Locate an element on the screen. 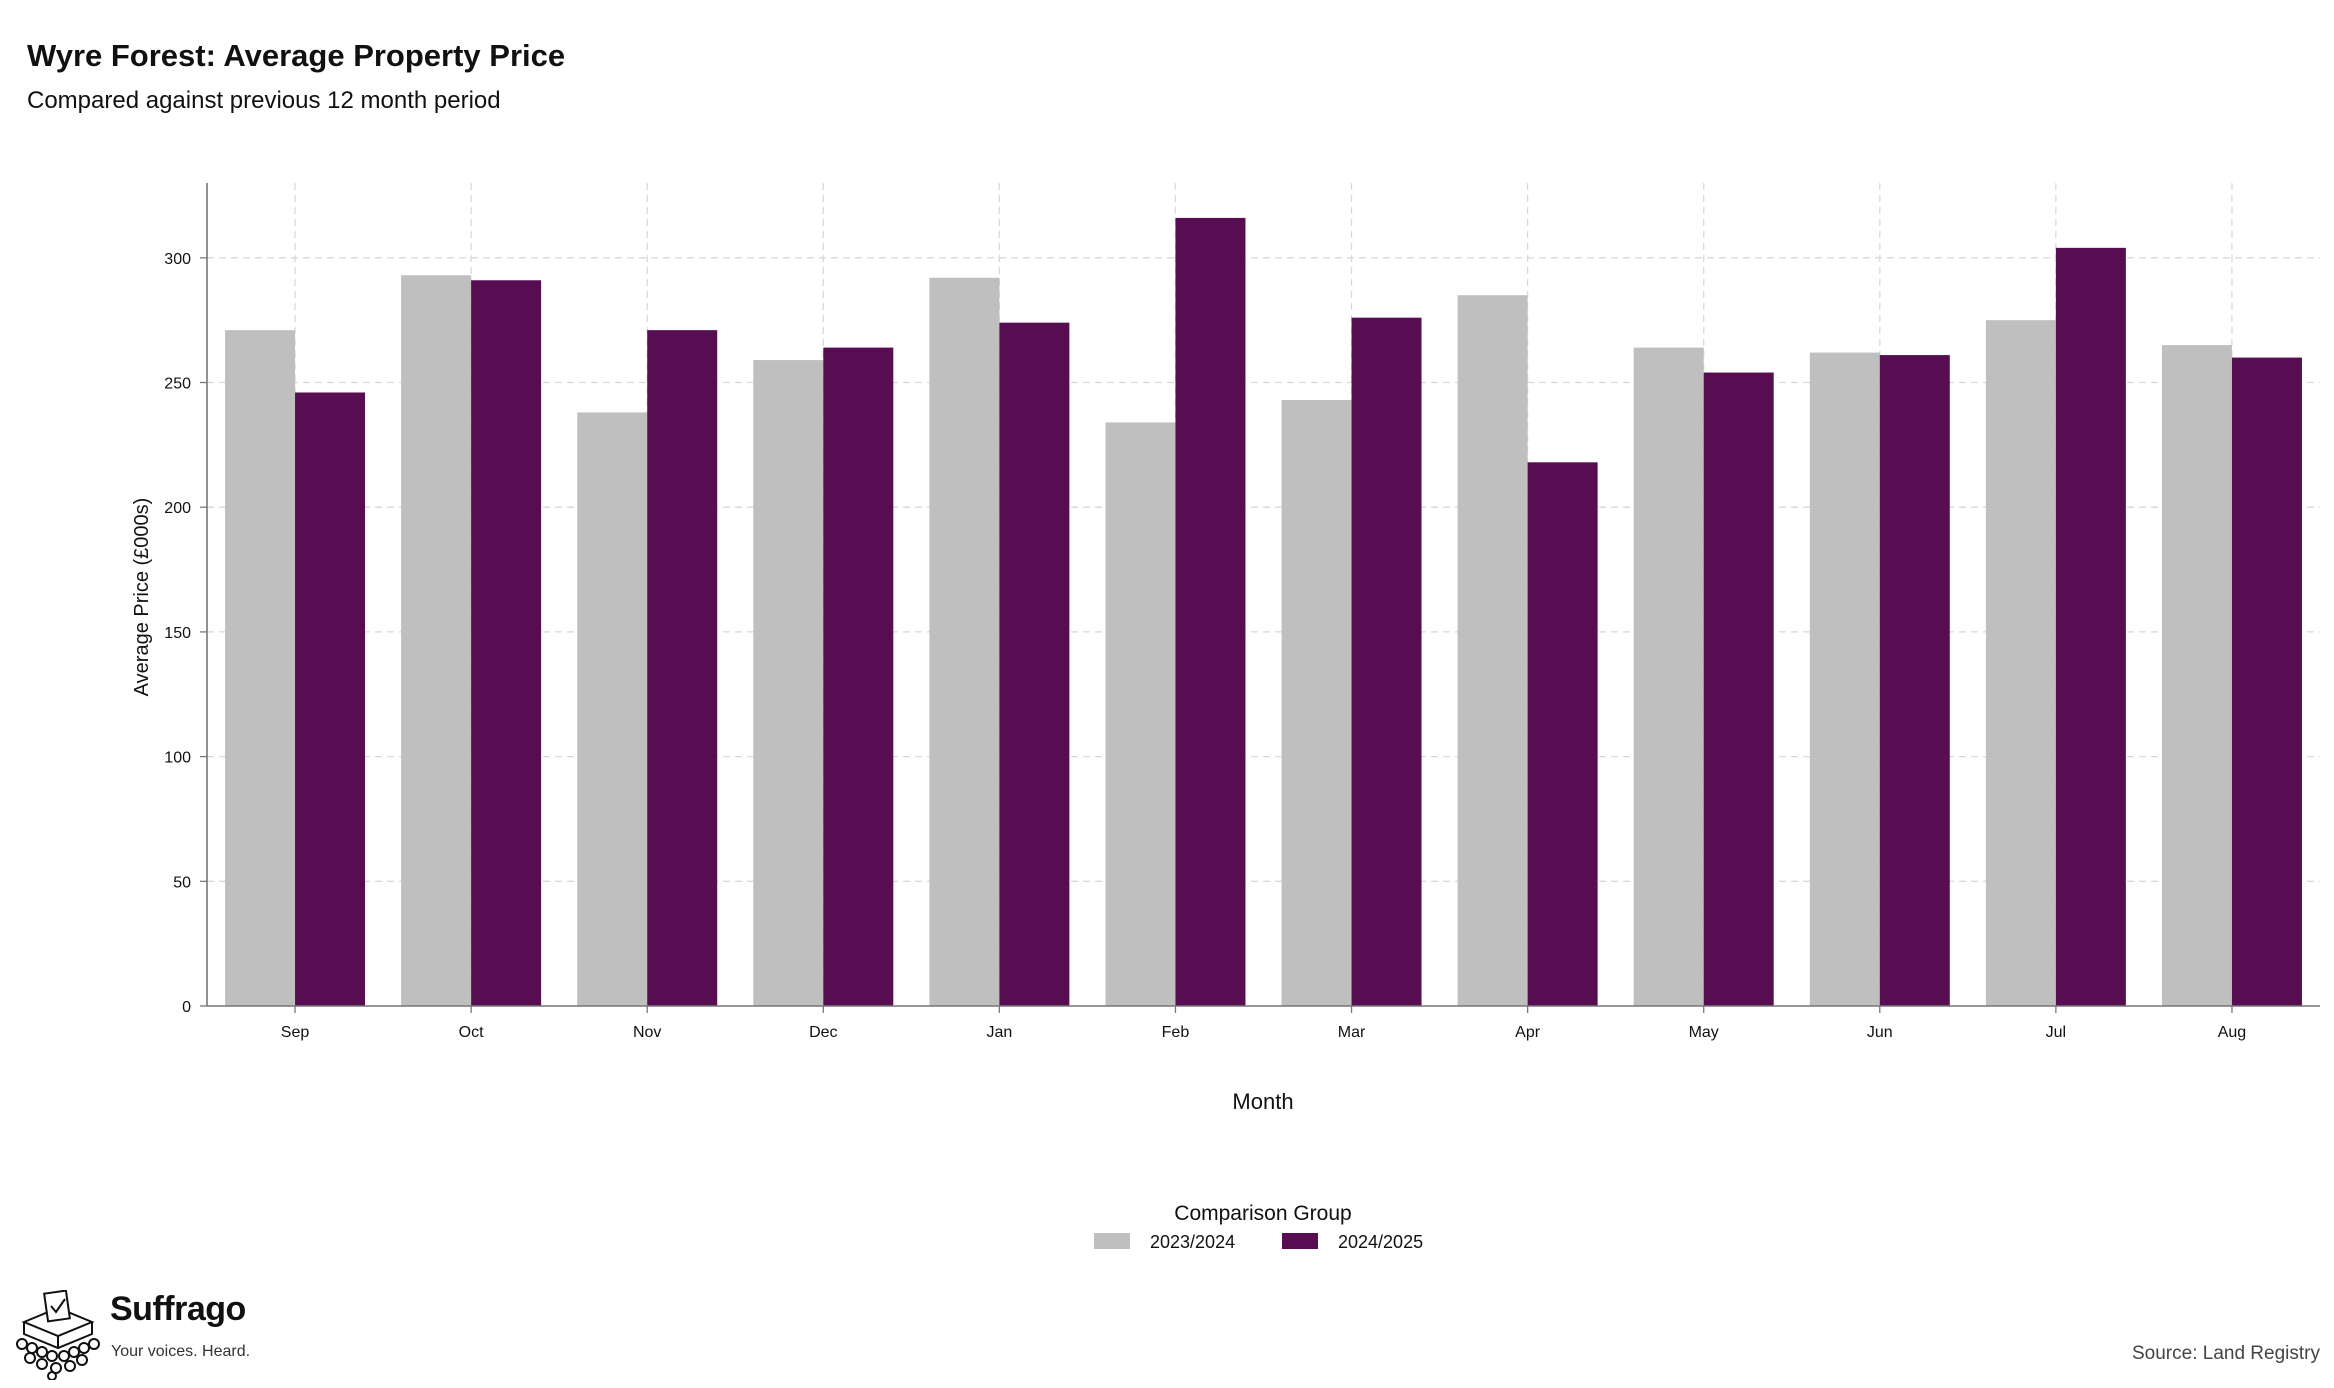 The width and height of the screenshot is (2334, 1388). bar-2024-2025-apr is located at coordinates (1562, 734).